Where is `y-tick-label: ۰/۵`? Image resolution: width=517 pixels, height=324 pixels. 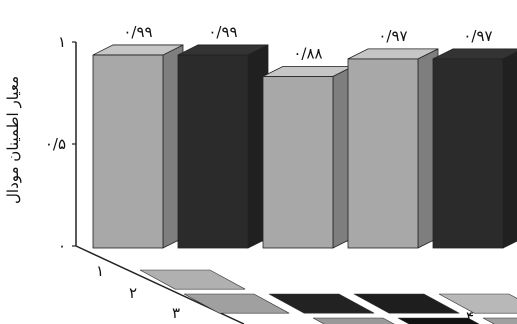 y-tick-label: ۰/۵ is located at coordinates (55, 144).